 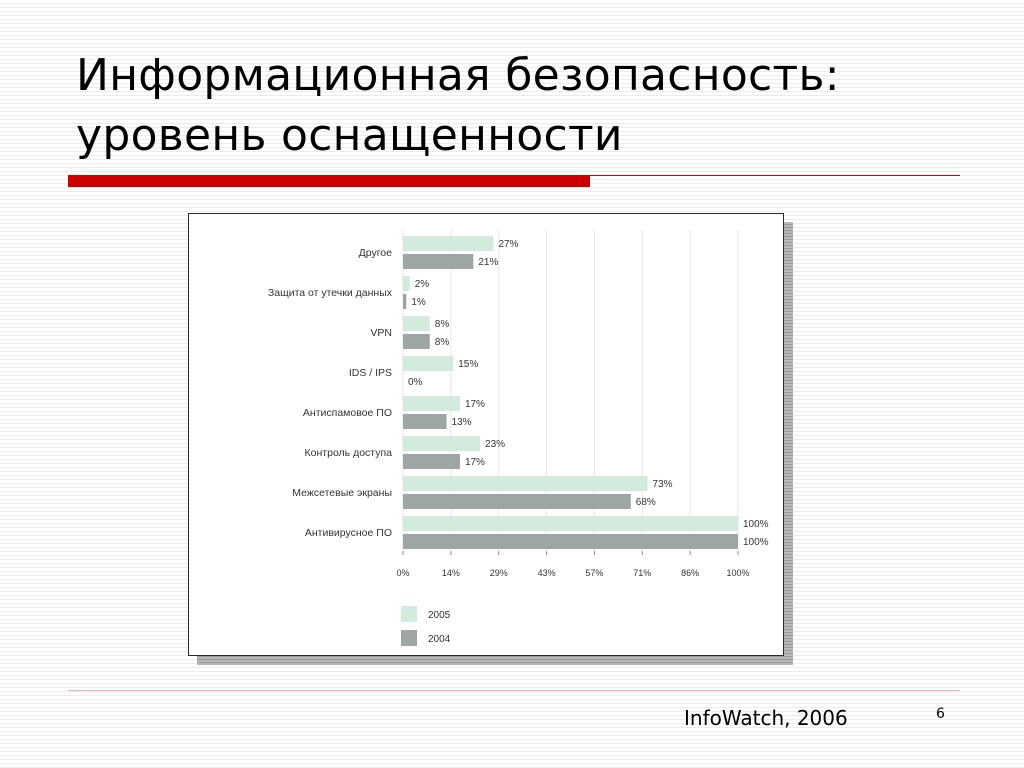 What do you see at coordinates (663, 484) in the screenshot?
I see `bar-value-label: 73%` at bounding box center [663, 484].